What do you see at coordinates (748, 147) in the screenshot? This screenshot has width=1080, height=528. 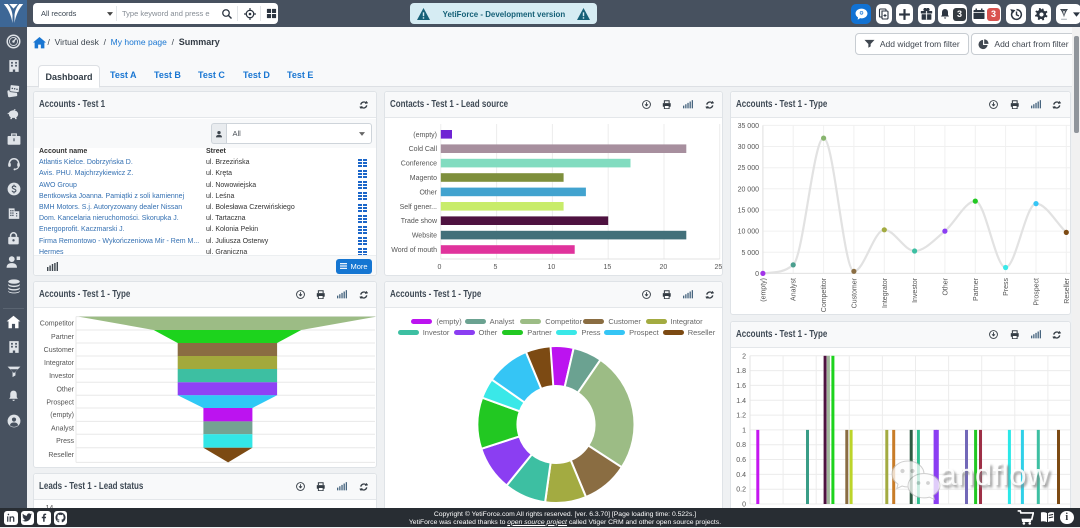 I see `svg-text: 30 000` at bounding box center [748, 147].